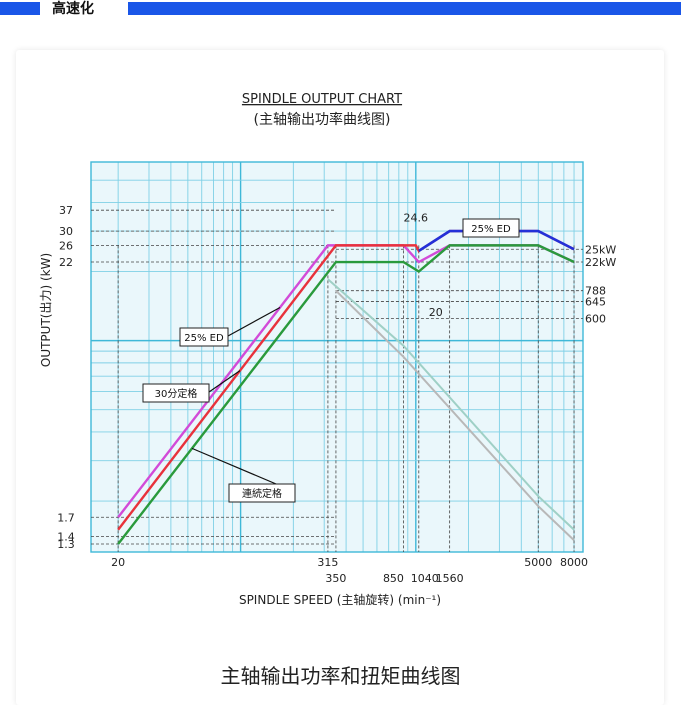 The height and width of the screenshot is (705, 681). What do you see at coordinates (436, 312) in the screenshot?
I see `annotation-label: 20` at bounding box center [436, 312].